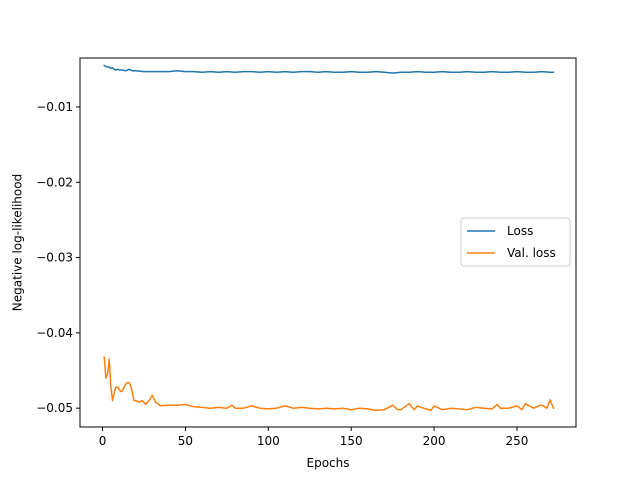 The height and width of the screenshot is (480, 640). I want to click on x-tick-label: 200, so click(434, 441).